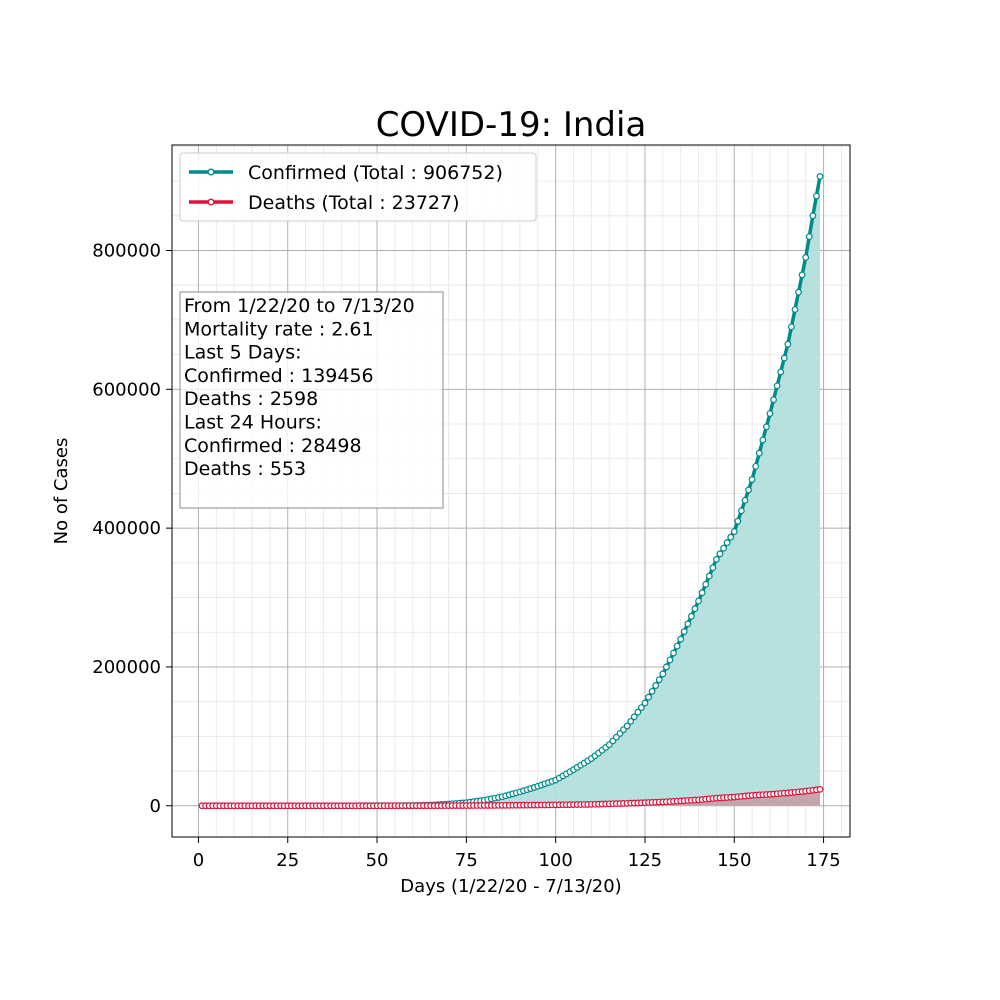 The width and height of the screenshot is (1000, 1000). Describe the element at coordinates (273, 446) in the screenshot. I see `info-line-last24-confirmed: Confirmed : 28498` at that location.